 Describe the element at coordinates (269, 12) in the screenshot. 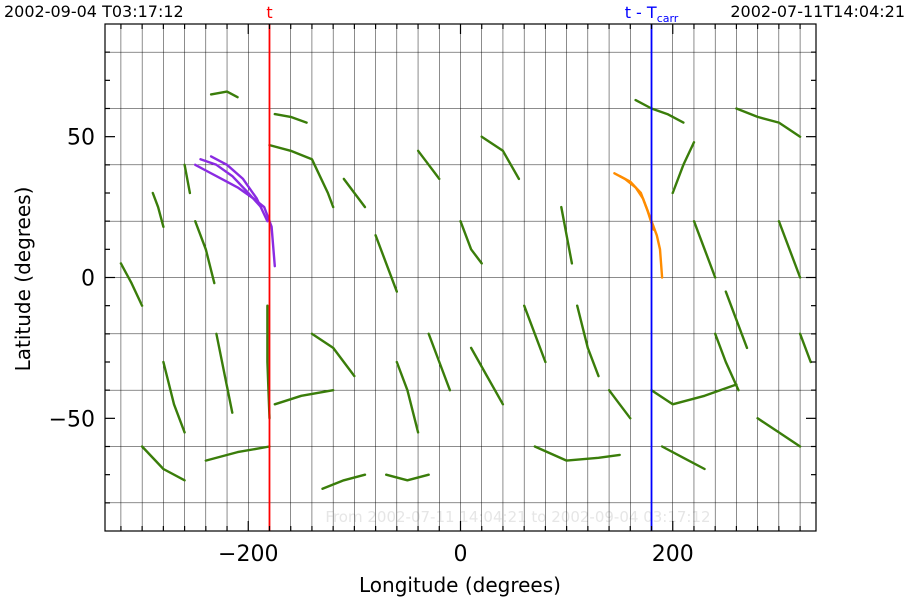

I see `t-marker-label: t` at that location.